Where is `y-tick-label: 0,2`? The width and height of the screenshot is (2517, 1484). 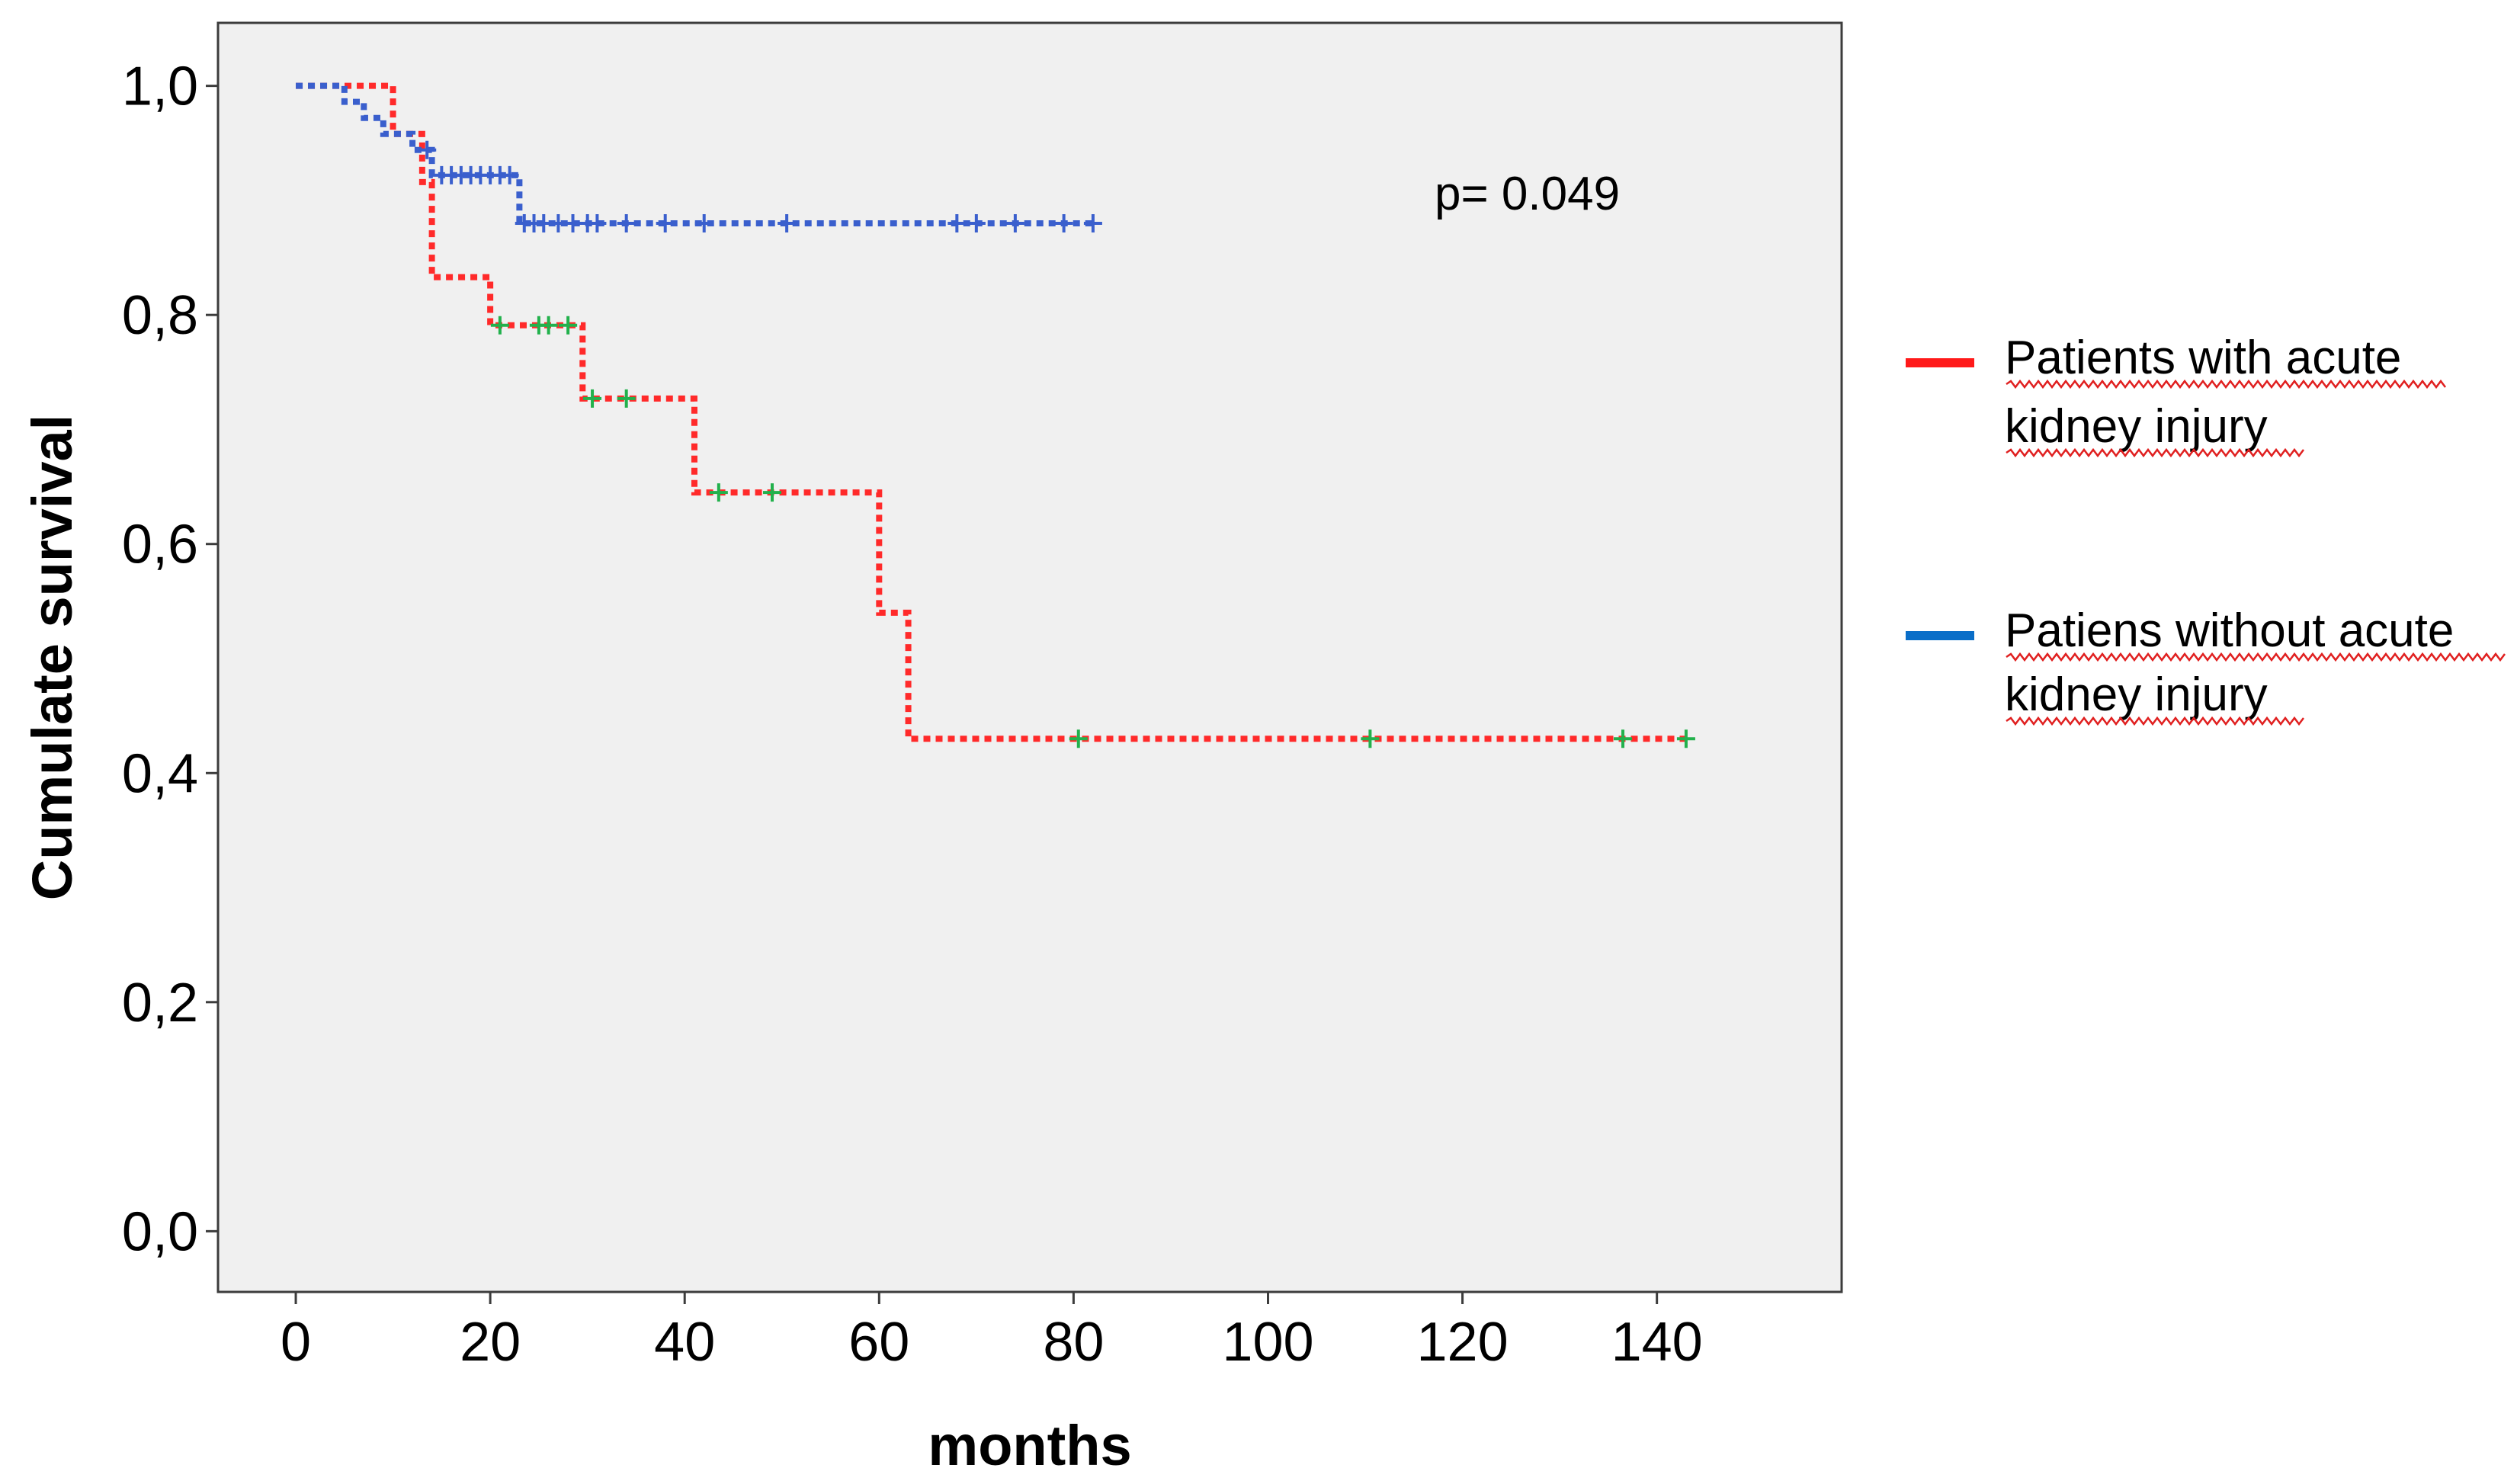
y-tick-label: 0,2 is located at coordinates (160, 1004).